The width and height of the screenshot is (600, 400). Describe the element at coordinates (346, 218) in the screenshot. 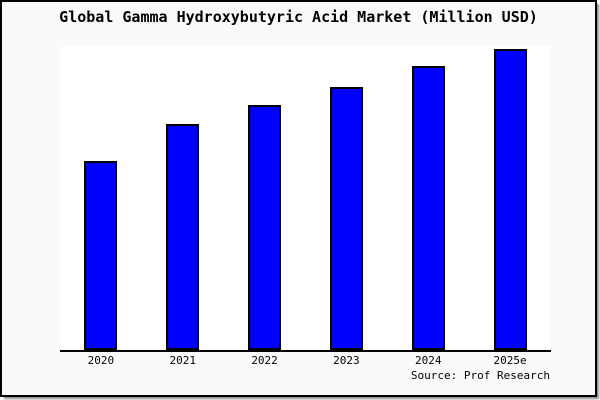

I see `bar-2023` at that location.